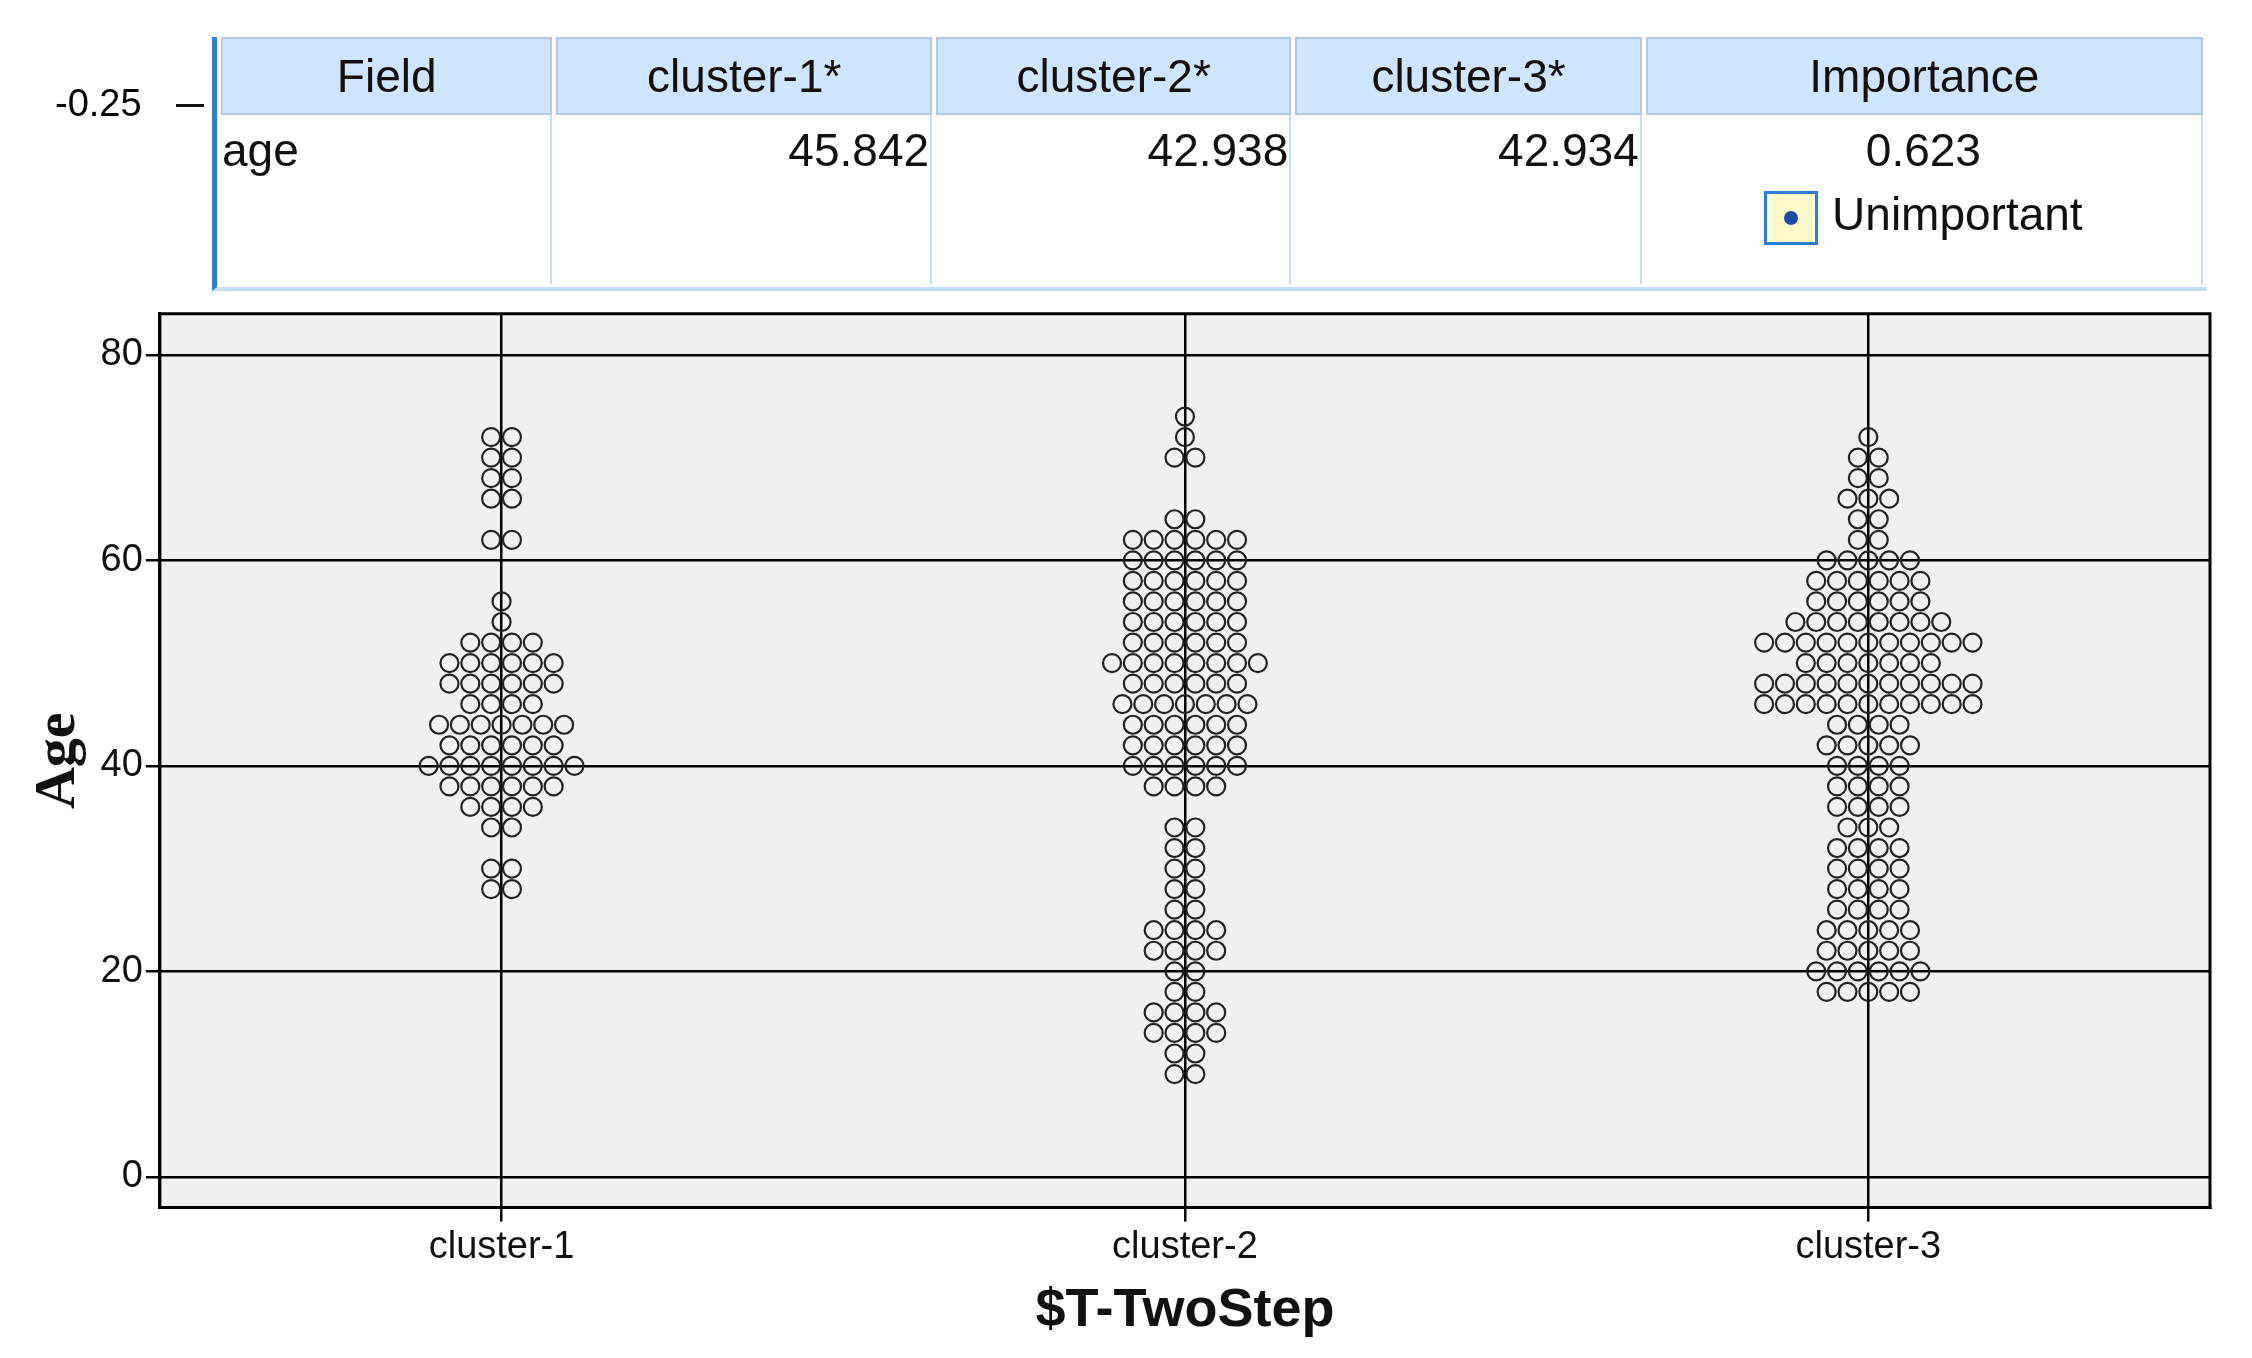 This screenshot has height=1358, width=2252. What do you see at coordinates (1185, 1244) in the screenshot?
I see `x-tick-label: cluster-2` at bounding box center [1185, 1244].